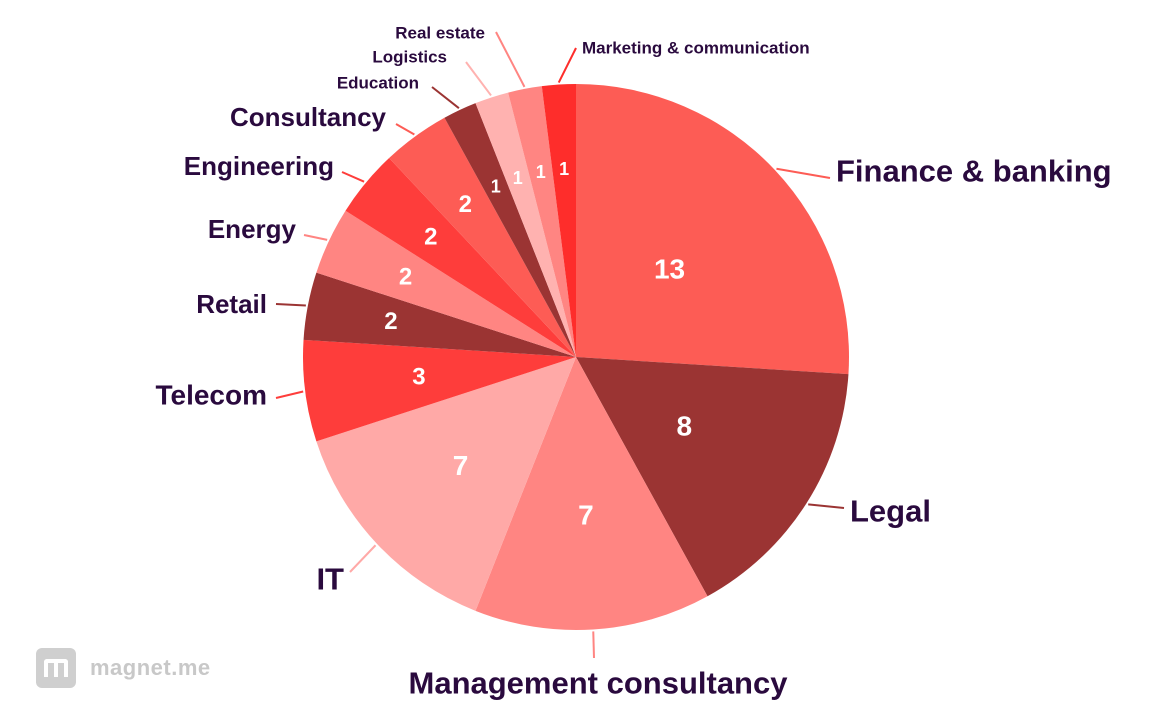 This screenshot has height=720, width=1152. I want to click on slice-engineering, so click(460, 257).